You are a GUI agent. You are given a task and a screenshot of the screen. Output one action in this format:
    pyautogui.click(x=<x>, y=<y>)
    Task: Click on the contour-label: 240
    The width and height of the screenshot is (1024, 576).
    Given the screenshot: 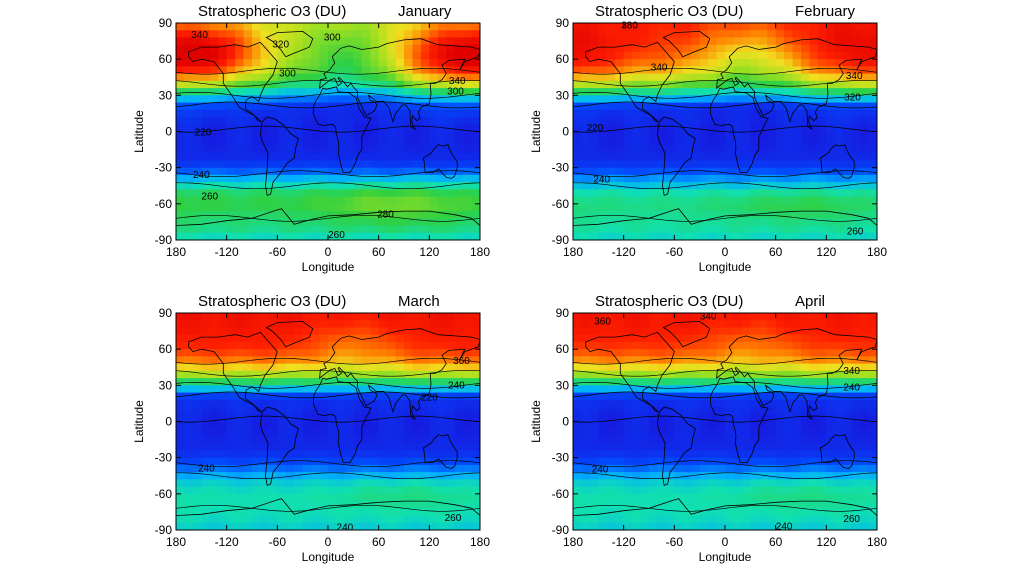 What is the action you would take?
    pyautogui.click(x=851, y=388)
    